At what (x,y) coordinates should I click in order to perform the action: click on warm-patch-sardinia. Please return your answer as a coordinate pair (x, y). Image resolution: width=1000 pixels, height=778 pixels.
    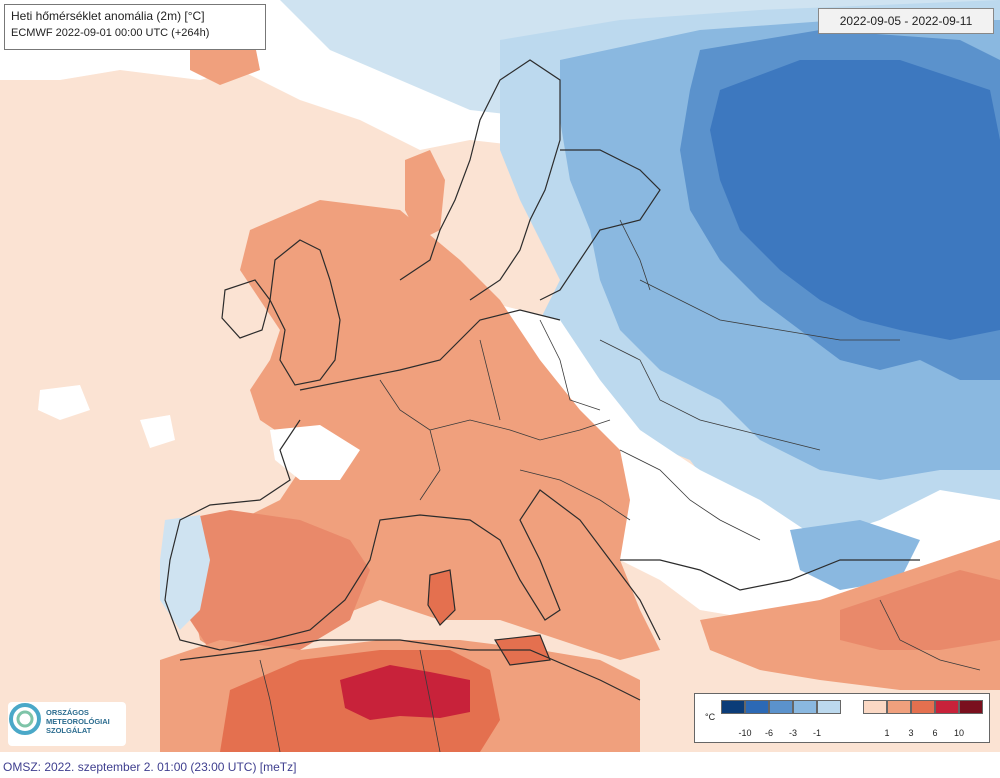
    Looking at the image, I should click on (441, 597).